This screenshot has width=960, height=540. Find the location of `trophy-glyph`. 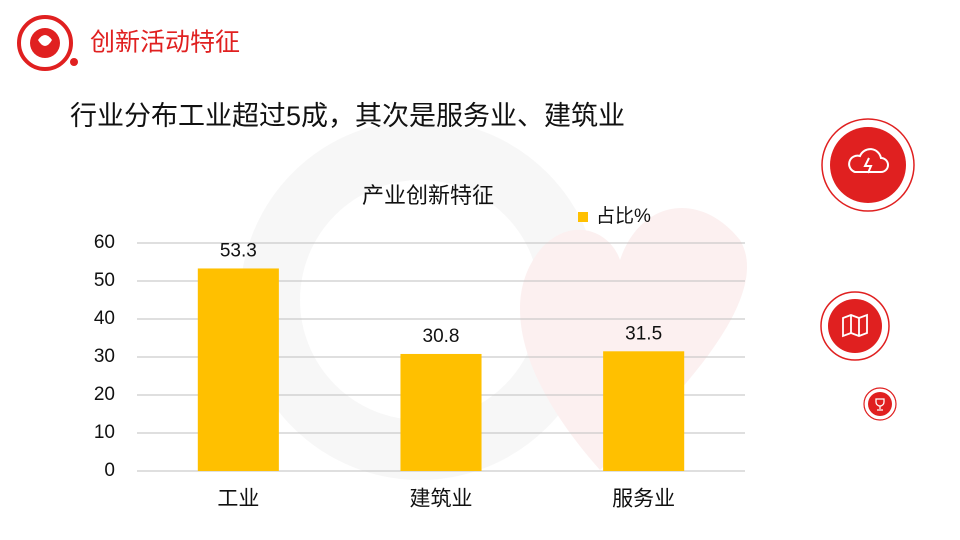

trophy-glyph is located at coordinates (880, 404).